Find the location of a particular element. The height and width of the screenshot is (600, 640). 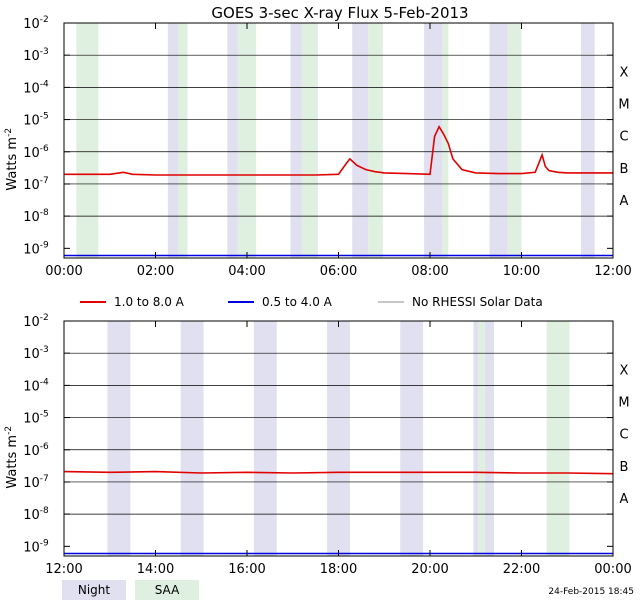

chart-title: GOES 3-sec X-ray Flux 5-Feb-2013 is located at coordinates (339, 13).